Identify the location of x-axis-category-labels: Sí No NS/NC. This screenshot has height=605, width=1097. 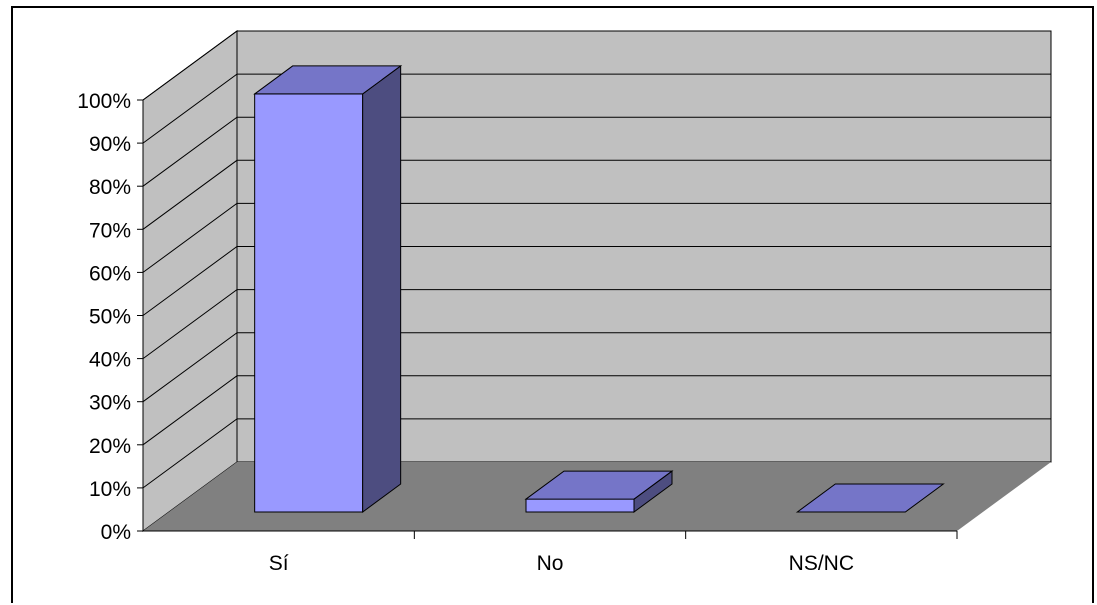
(561, 563).